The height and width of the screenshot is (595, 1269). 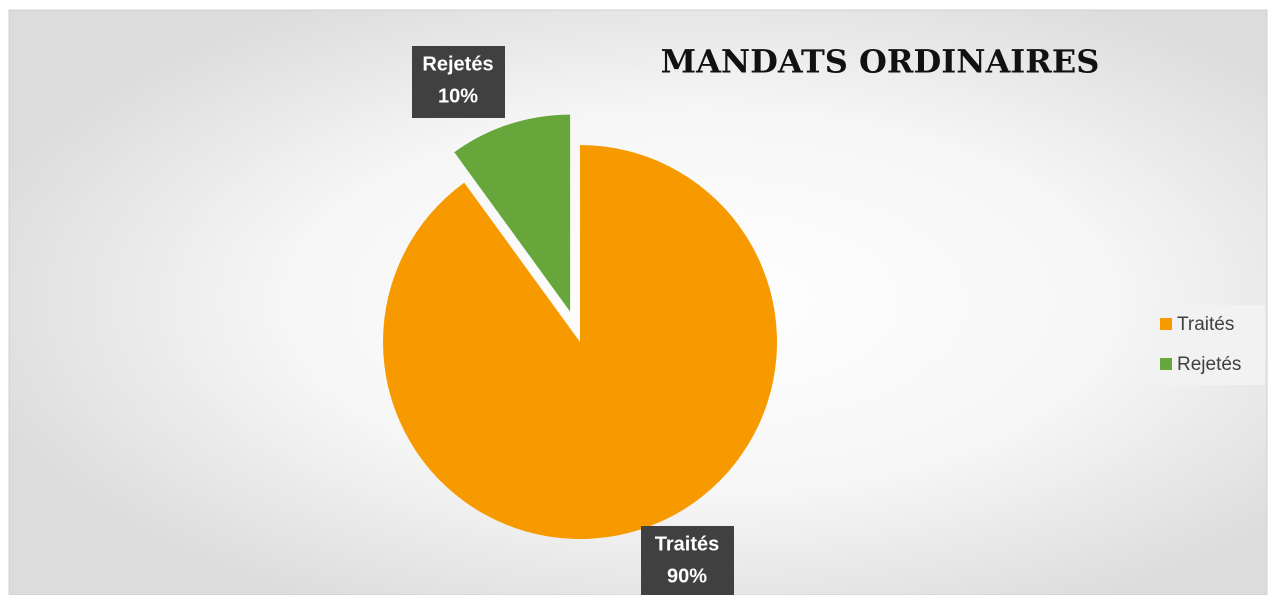 What do you see at coordinates (880, 62) in the screenshot?
I see `chart-title: MANDATS ORDINAIRES` at bounding box center [880, 62].